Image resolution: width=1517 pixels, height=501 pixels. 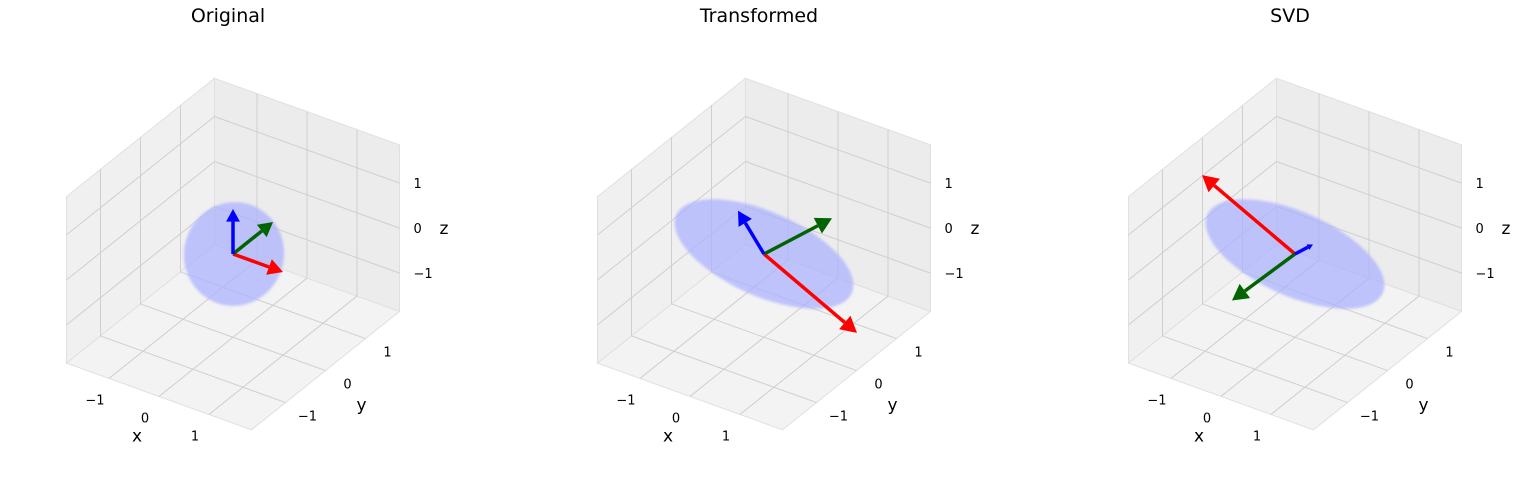 I want to click on panel-title: Transformed, so click(x=758, y=16).